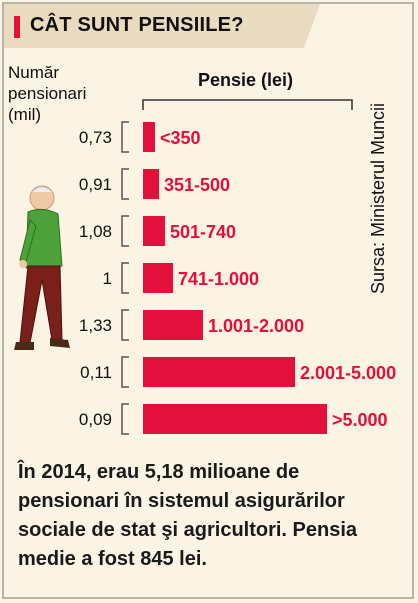 The width and height of the screenshot is (418, 603). Describe the element at coordinates (25, 114) in the screenshot. I see `y-axis-label-line-3: (mil)` at that location.